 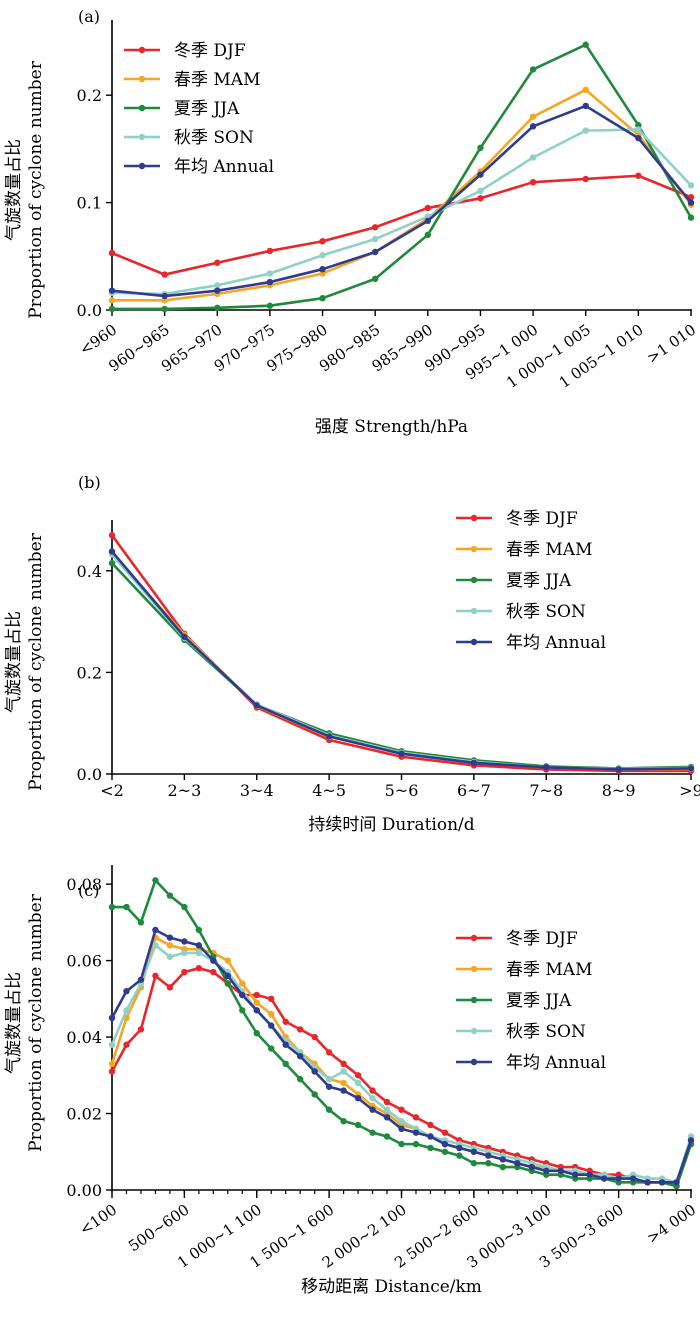 What do you see at coordinates (25, 661) in the screenshot?
I see `y-axis-label: 气旋数量占比 Proportion of cyclone number` at bounding box center [25, 661].